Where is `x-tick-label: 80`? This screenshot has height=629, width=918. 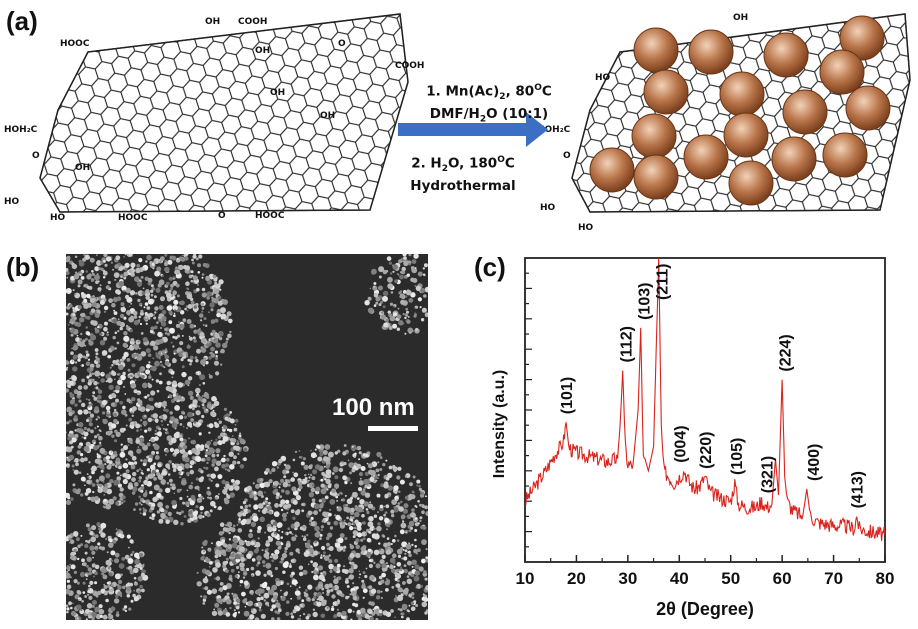
x-tick-label: 80 is located at coordinates (885, 578).